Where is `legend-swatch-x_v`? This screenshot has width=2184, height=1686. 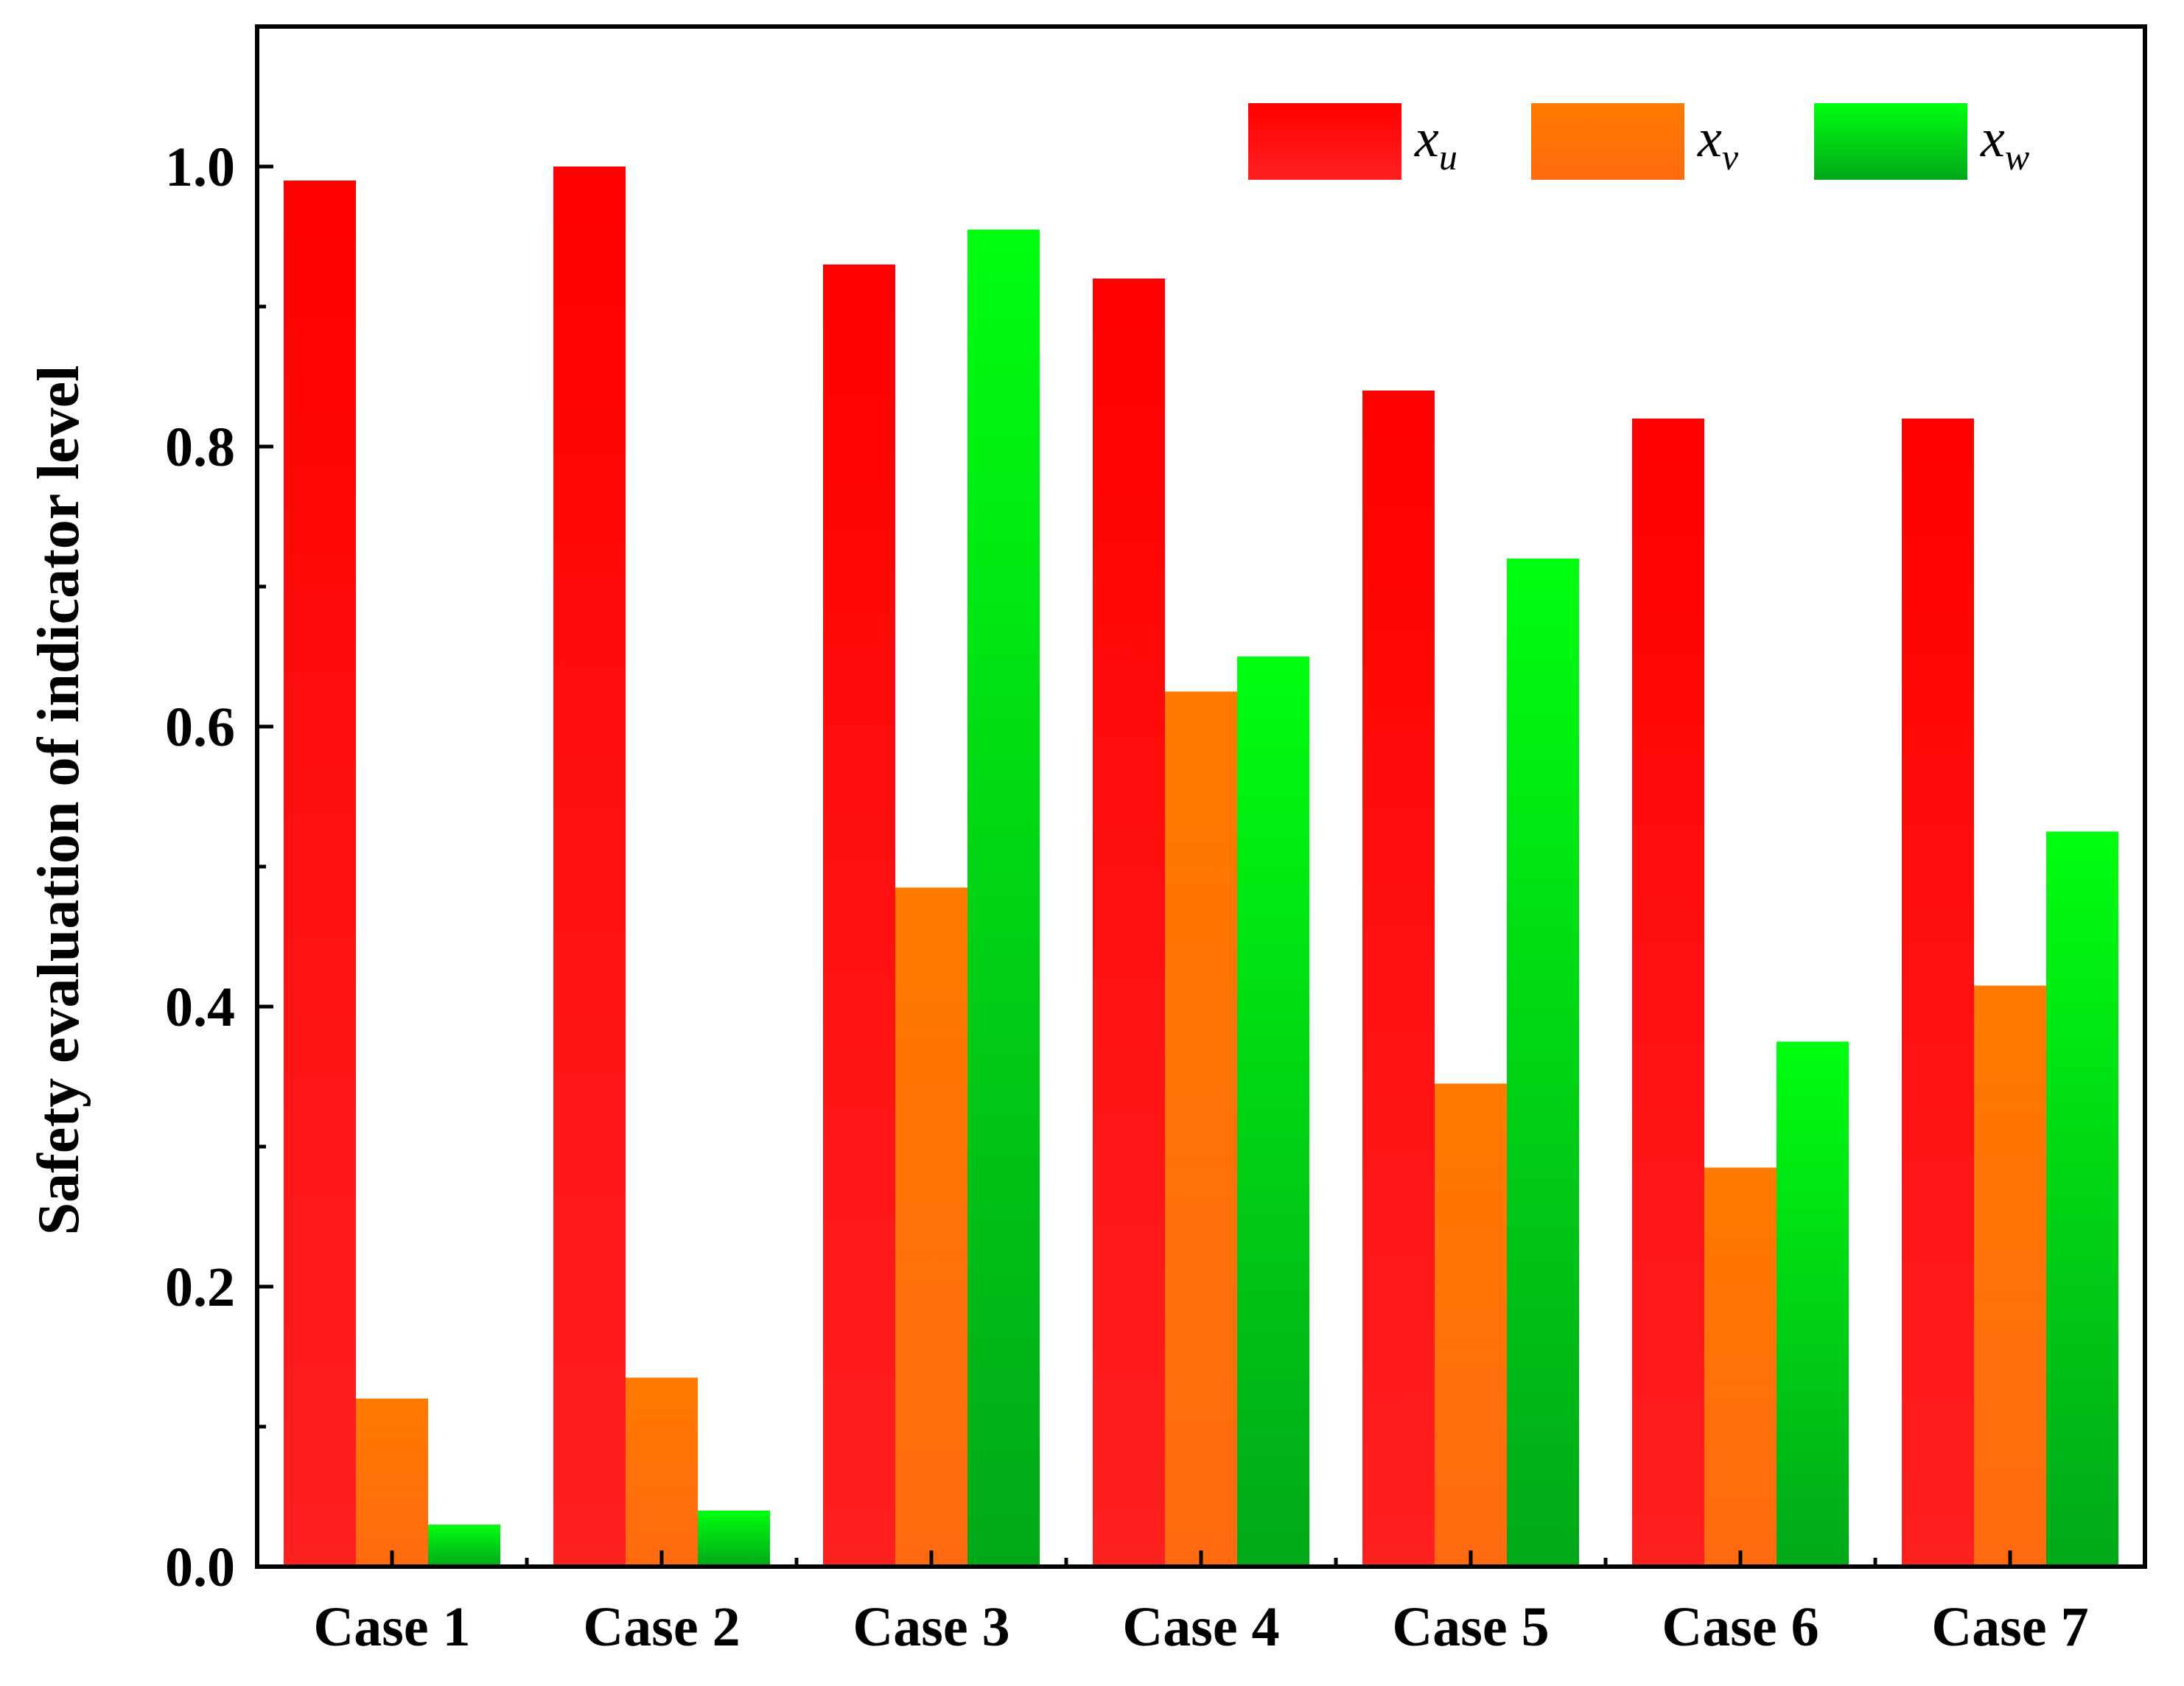
legend-swatch-x_v is located at coordinates (1607, 141).